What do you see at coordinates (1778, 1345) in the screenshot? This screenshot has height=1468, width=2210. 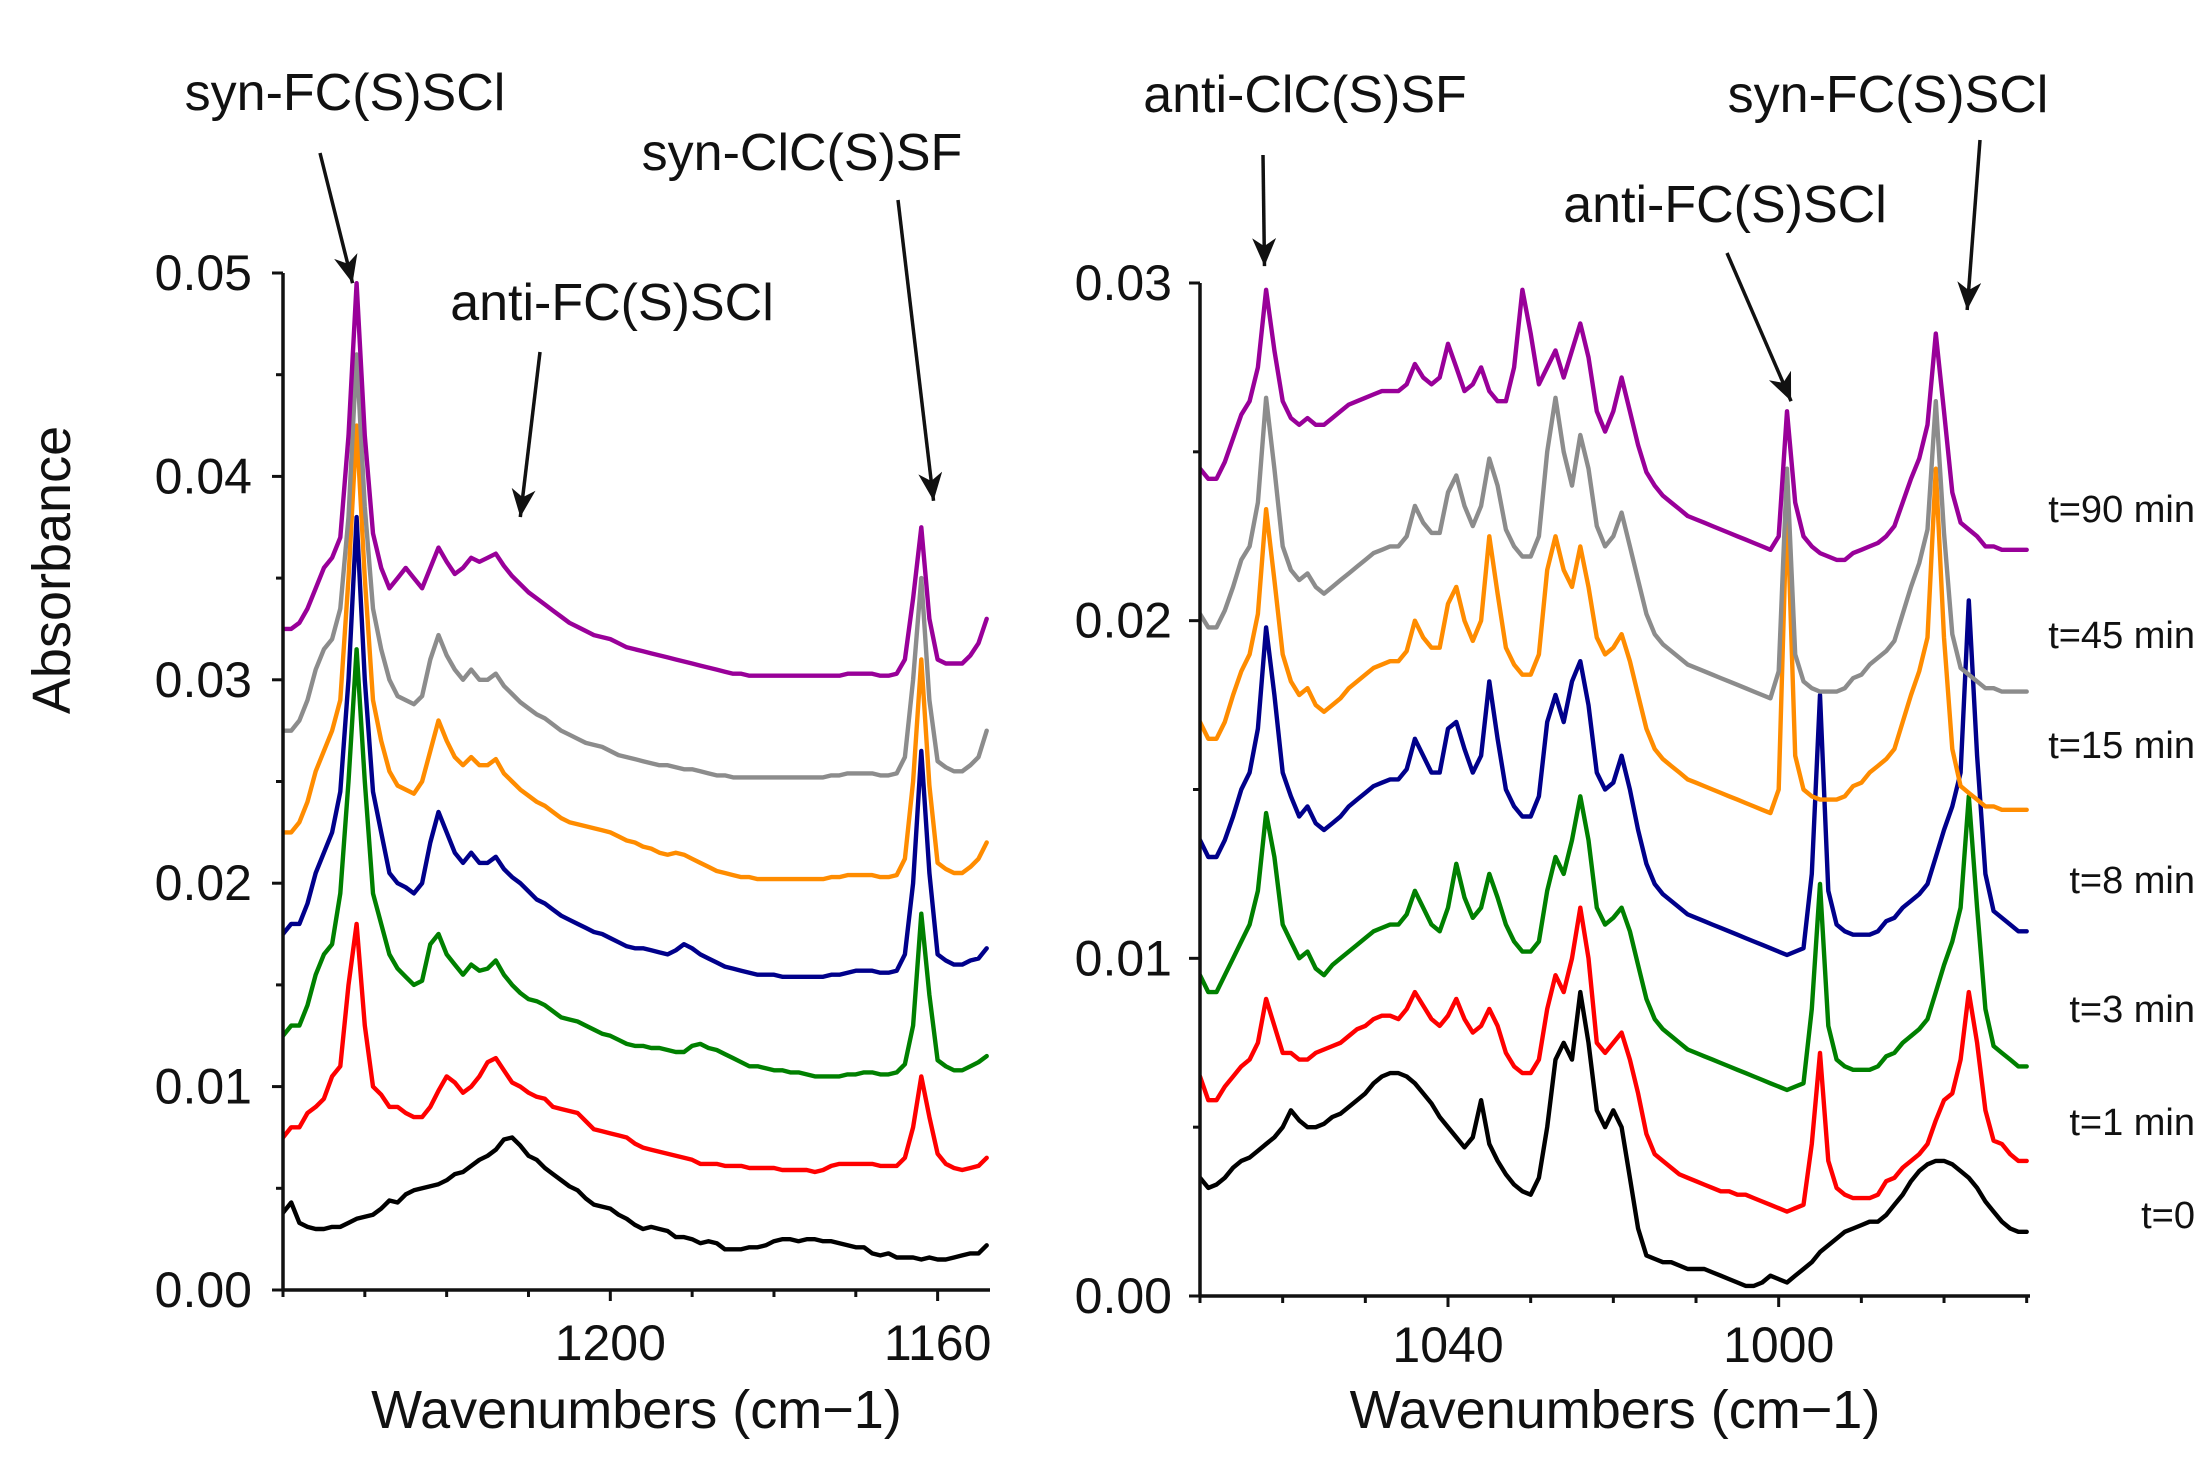 I see `x-tick-label: 1000` at bounding box center [1778, 1345].